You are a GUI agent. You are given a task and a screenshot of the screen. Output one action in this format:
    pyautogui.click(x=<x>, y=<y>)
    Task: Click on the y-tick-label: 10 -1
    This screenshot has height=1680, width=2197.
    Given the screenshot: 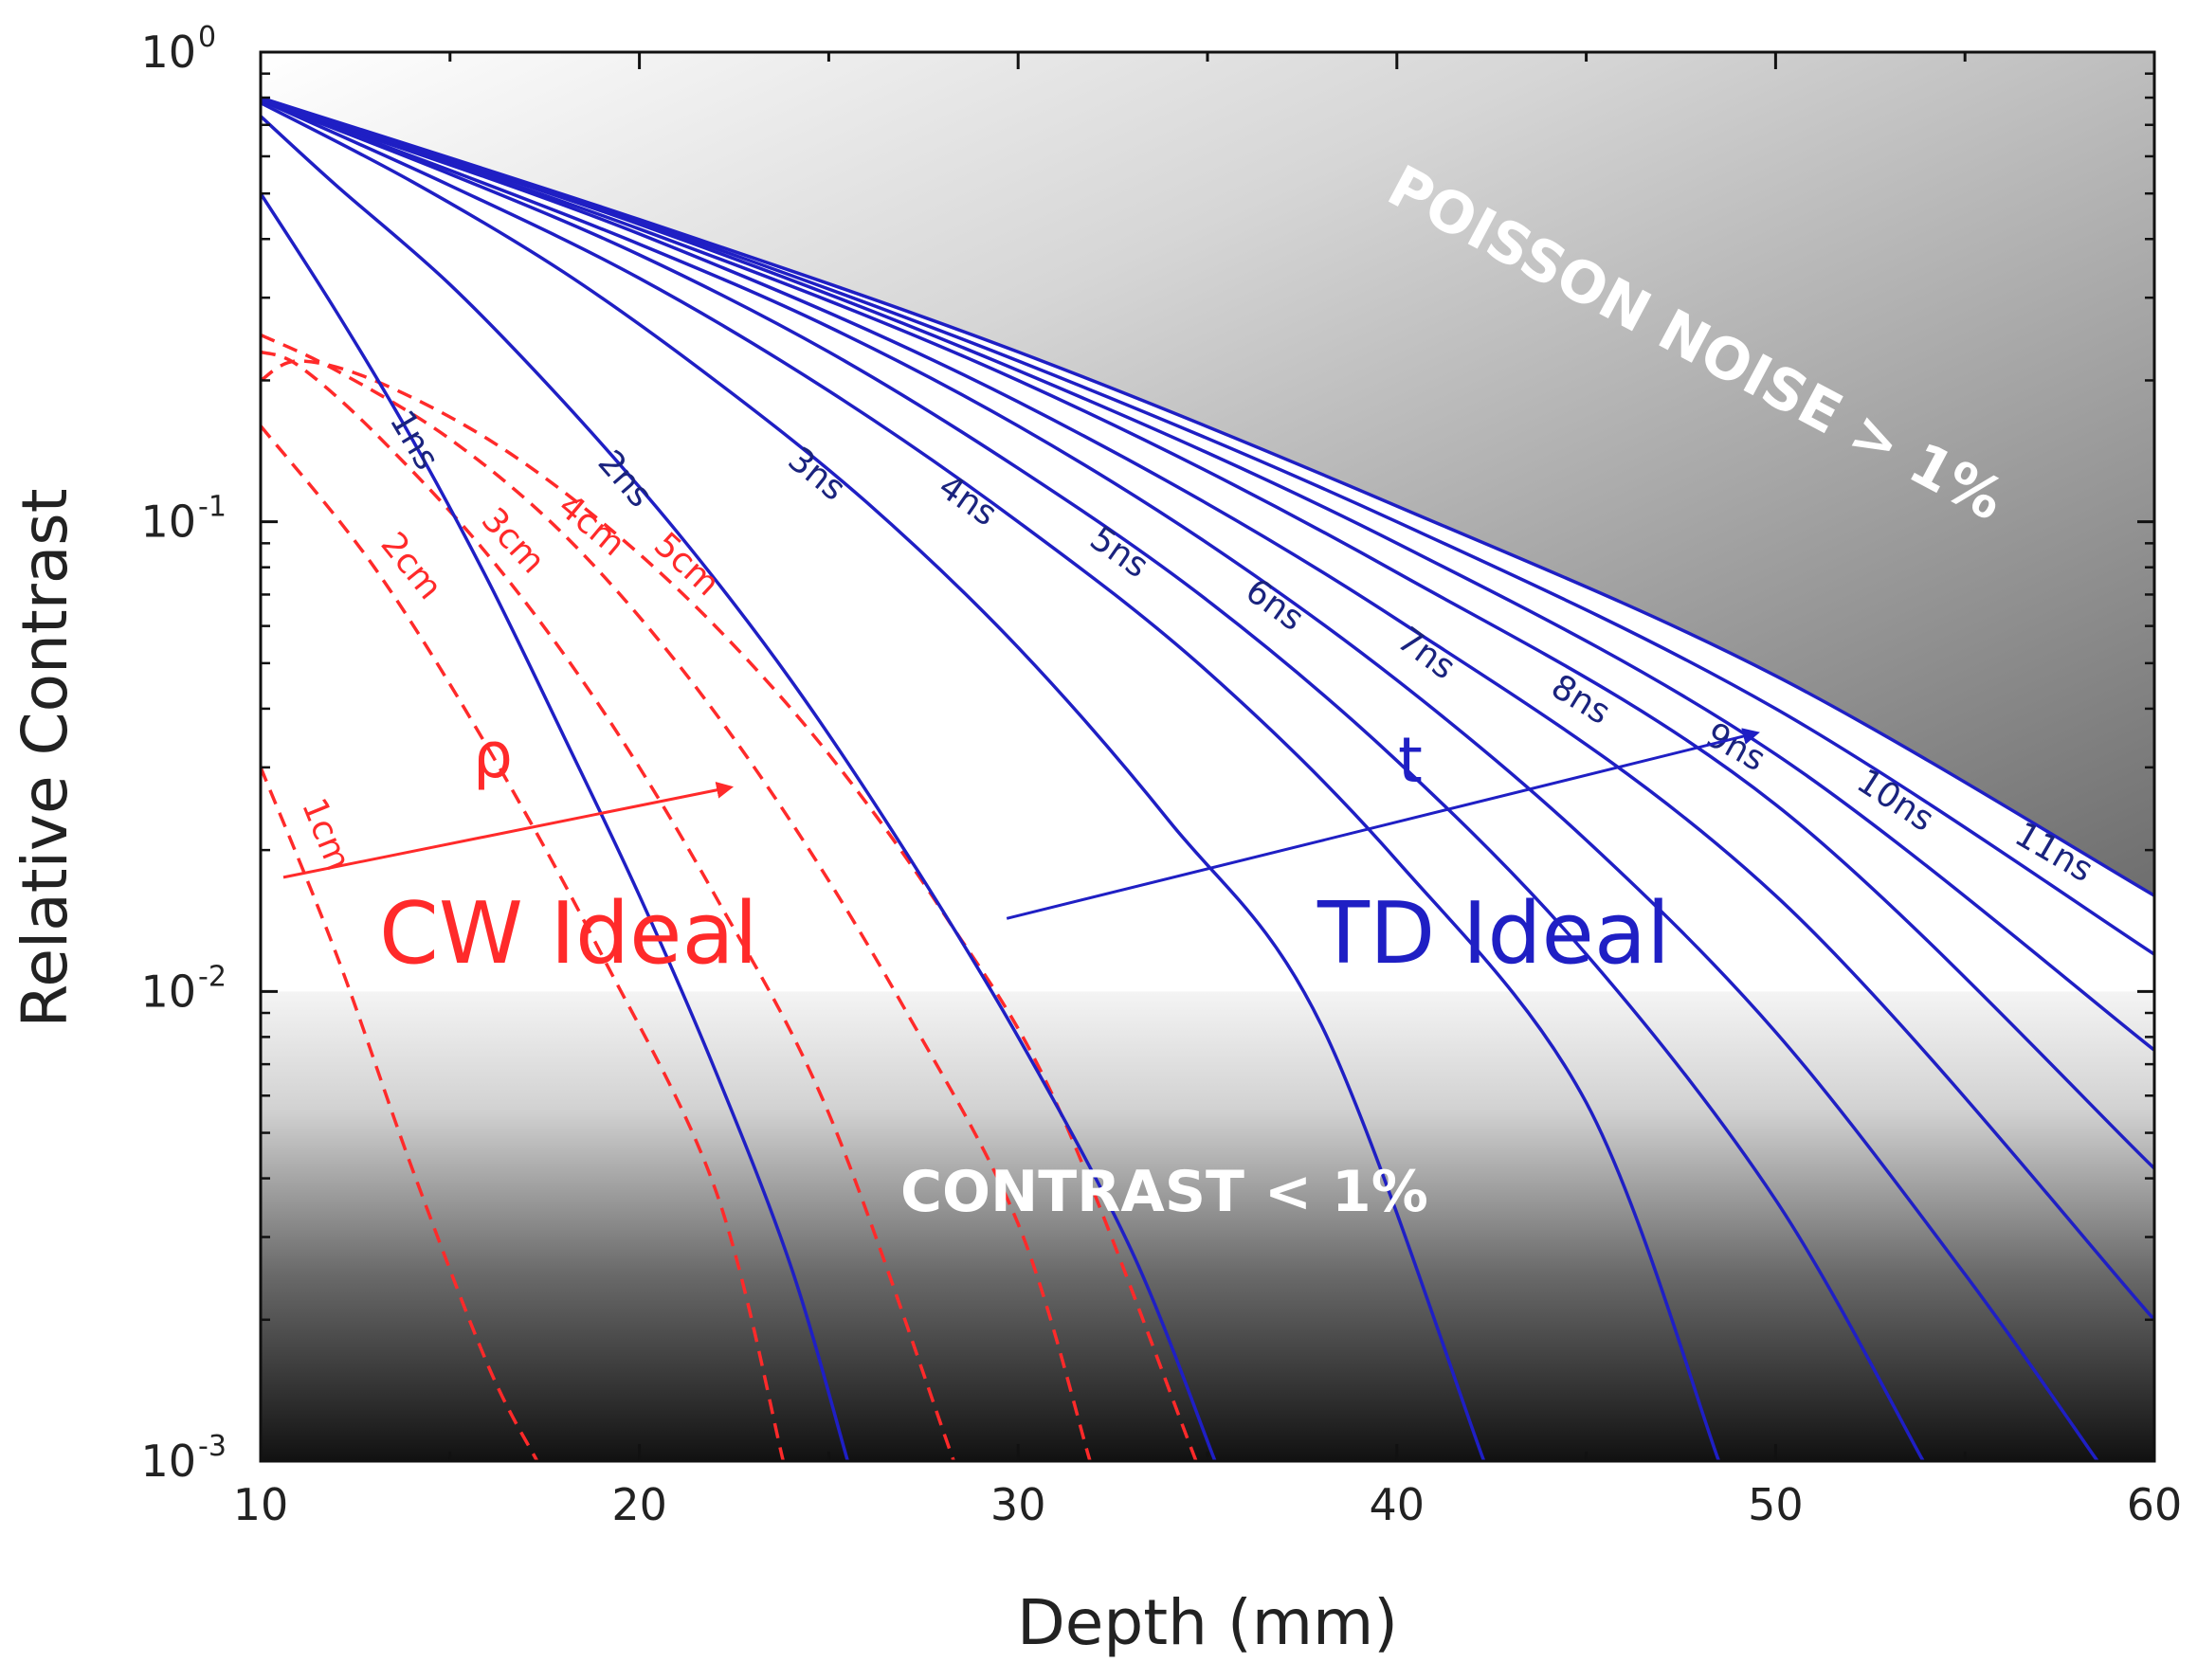 What is the action you would take?
    pyautogui.click(x=183, y=519)
    